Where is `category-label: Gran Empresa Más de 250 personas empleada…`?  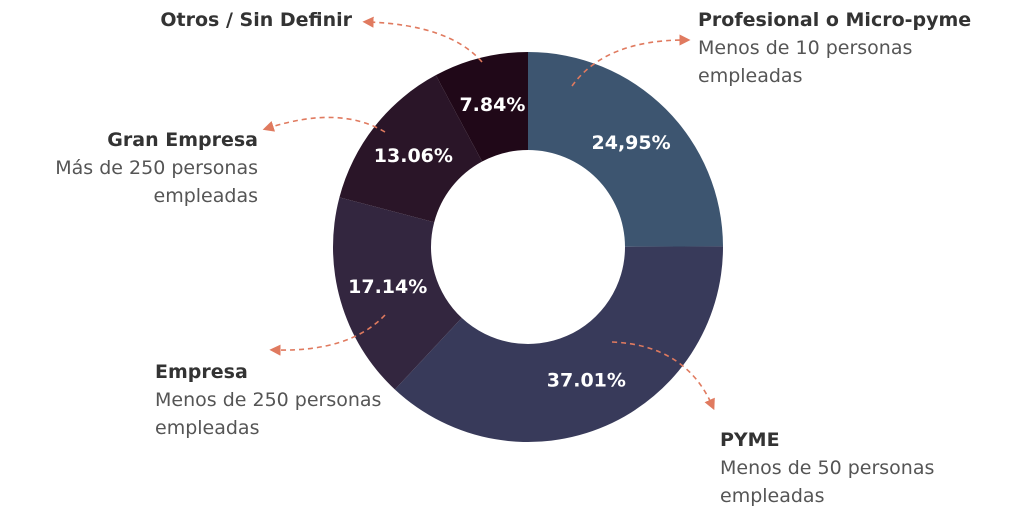
category-label: Gran Empresa Más de 250 personas empleada… is located at coordinates (138, 168).